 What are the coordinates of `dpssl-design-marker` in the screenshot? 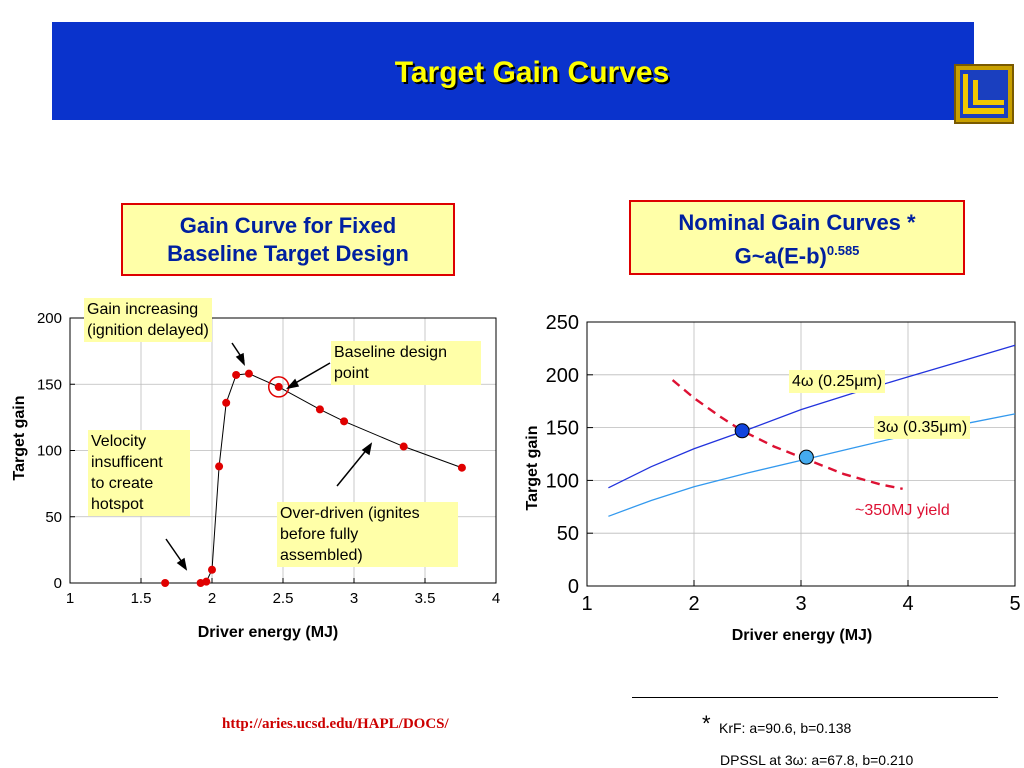 It's located at (806, 457).